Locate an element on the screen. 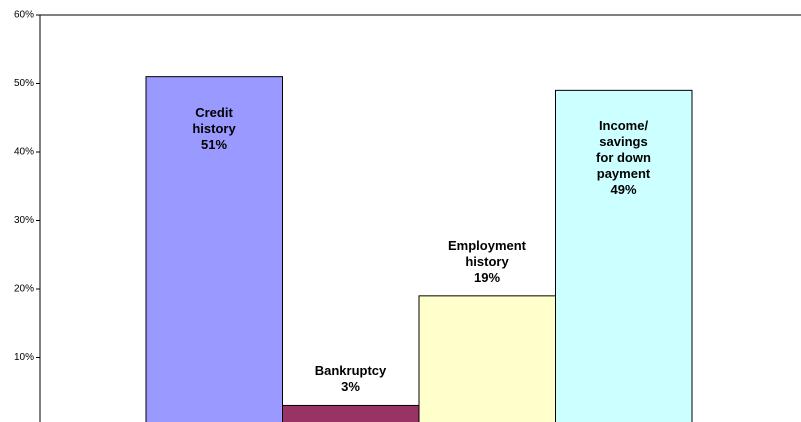 Image resolution: width=801 pixels, height=422 pixels. value-label: 51% is located at coordinates (214, 144).